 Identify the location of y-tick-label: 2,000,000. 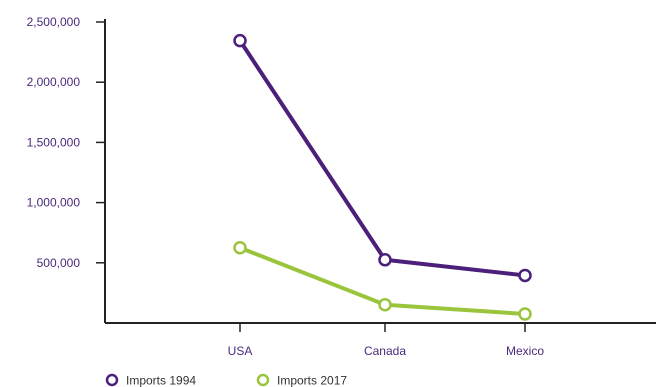
(54, 82).